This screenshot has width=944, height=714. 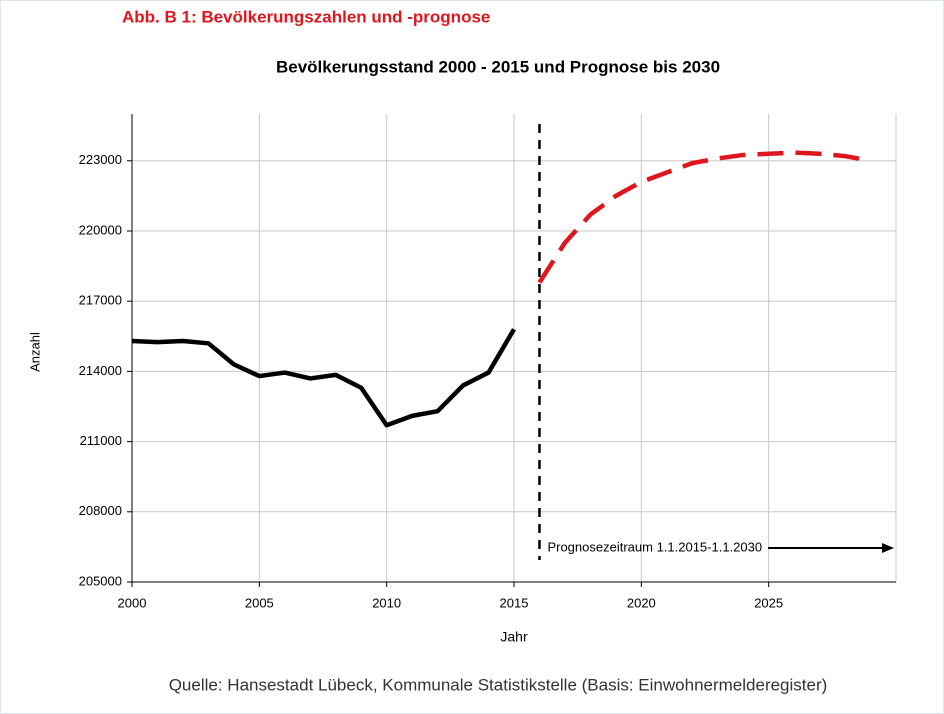 I want to click on annotation: Prognosezeitraum 1.1.2015-1.1.2030, so click(x=654, y=546).